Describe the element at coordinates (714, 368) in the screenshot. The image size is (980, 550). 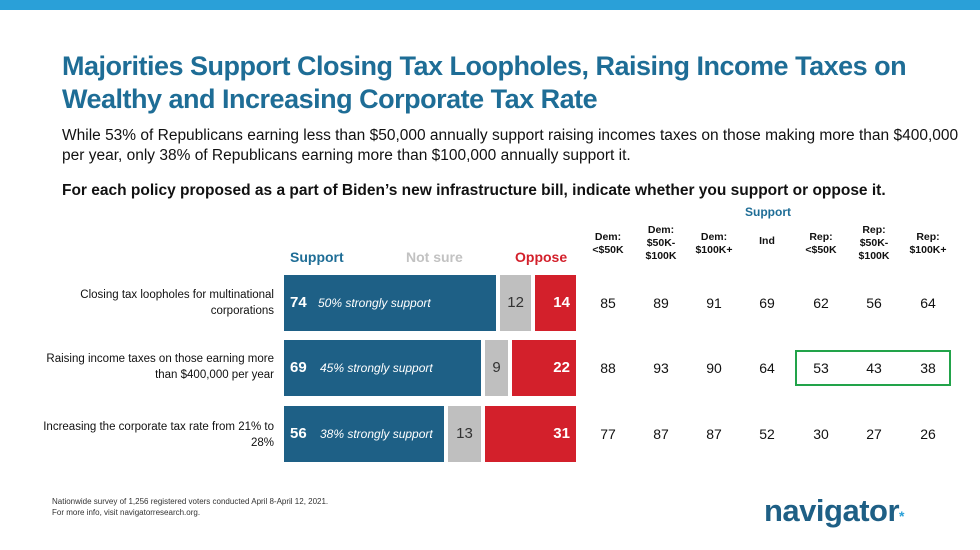
I see `subgroup-cell-2-3: 90` at that location.